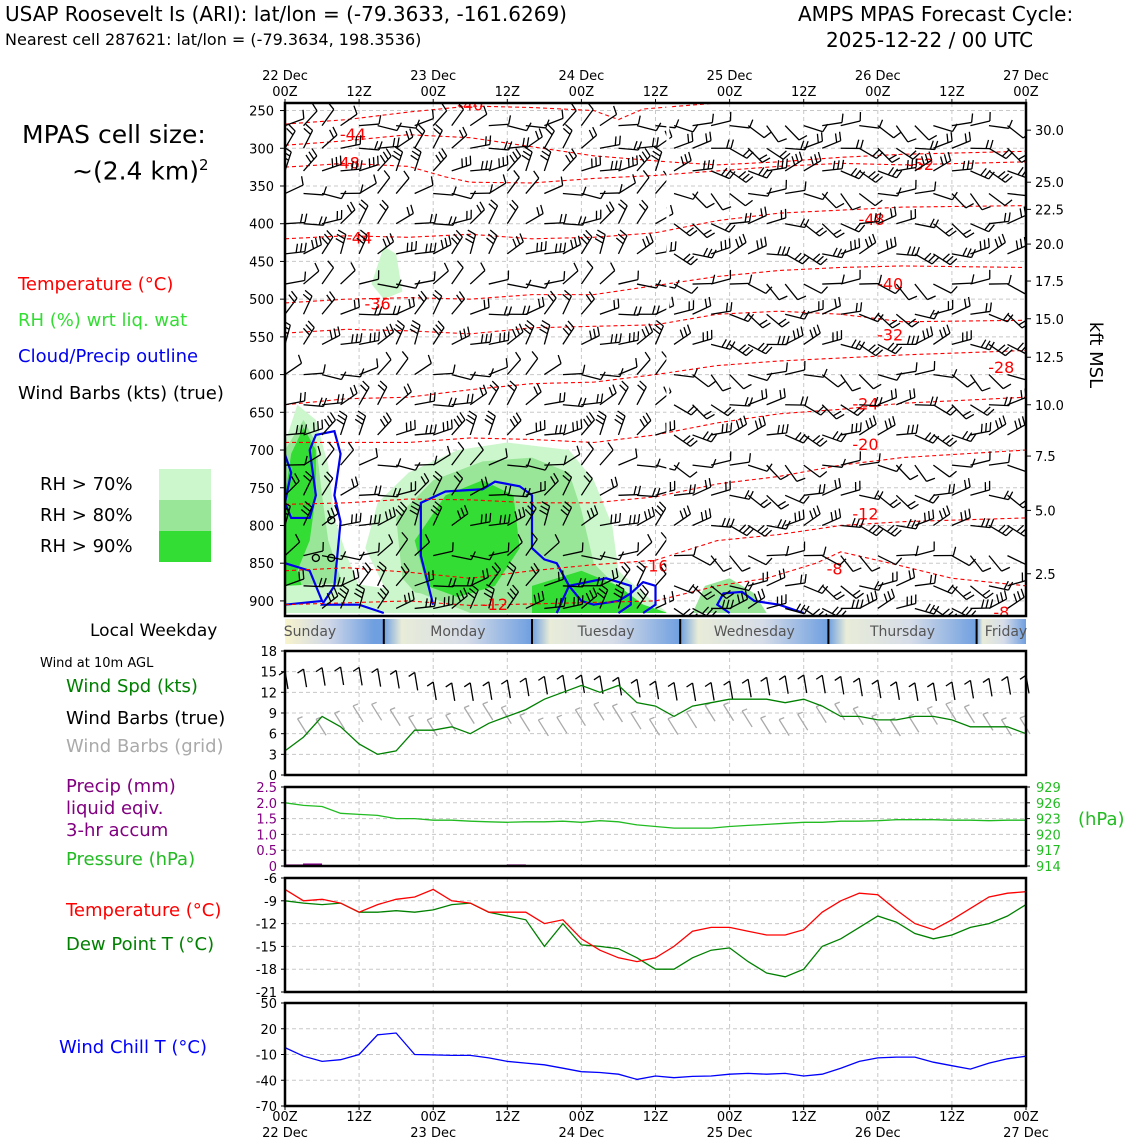 The width and height of the screenshot is (1140, 1140). Describe the element at coordinates (266, 947) in the screenshot. I see `panel-ytick-label: -15` at that location.